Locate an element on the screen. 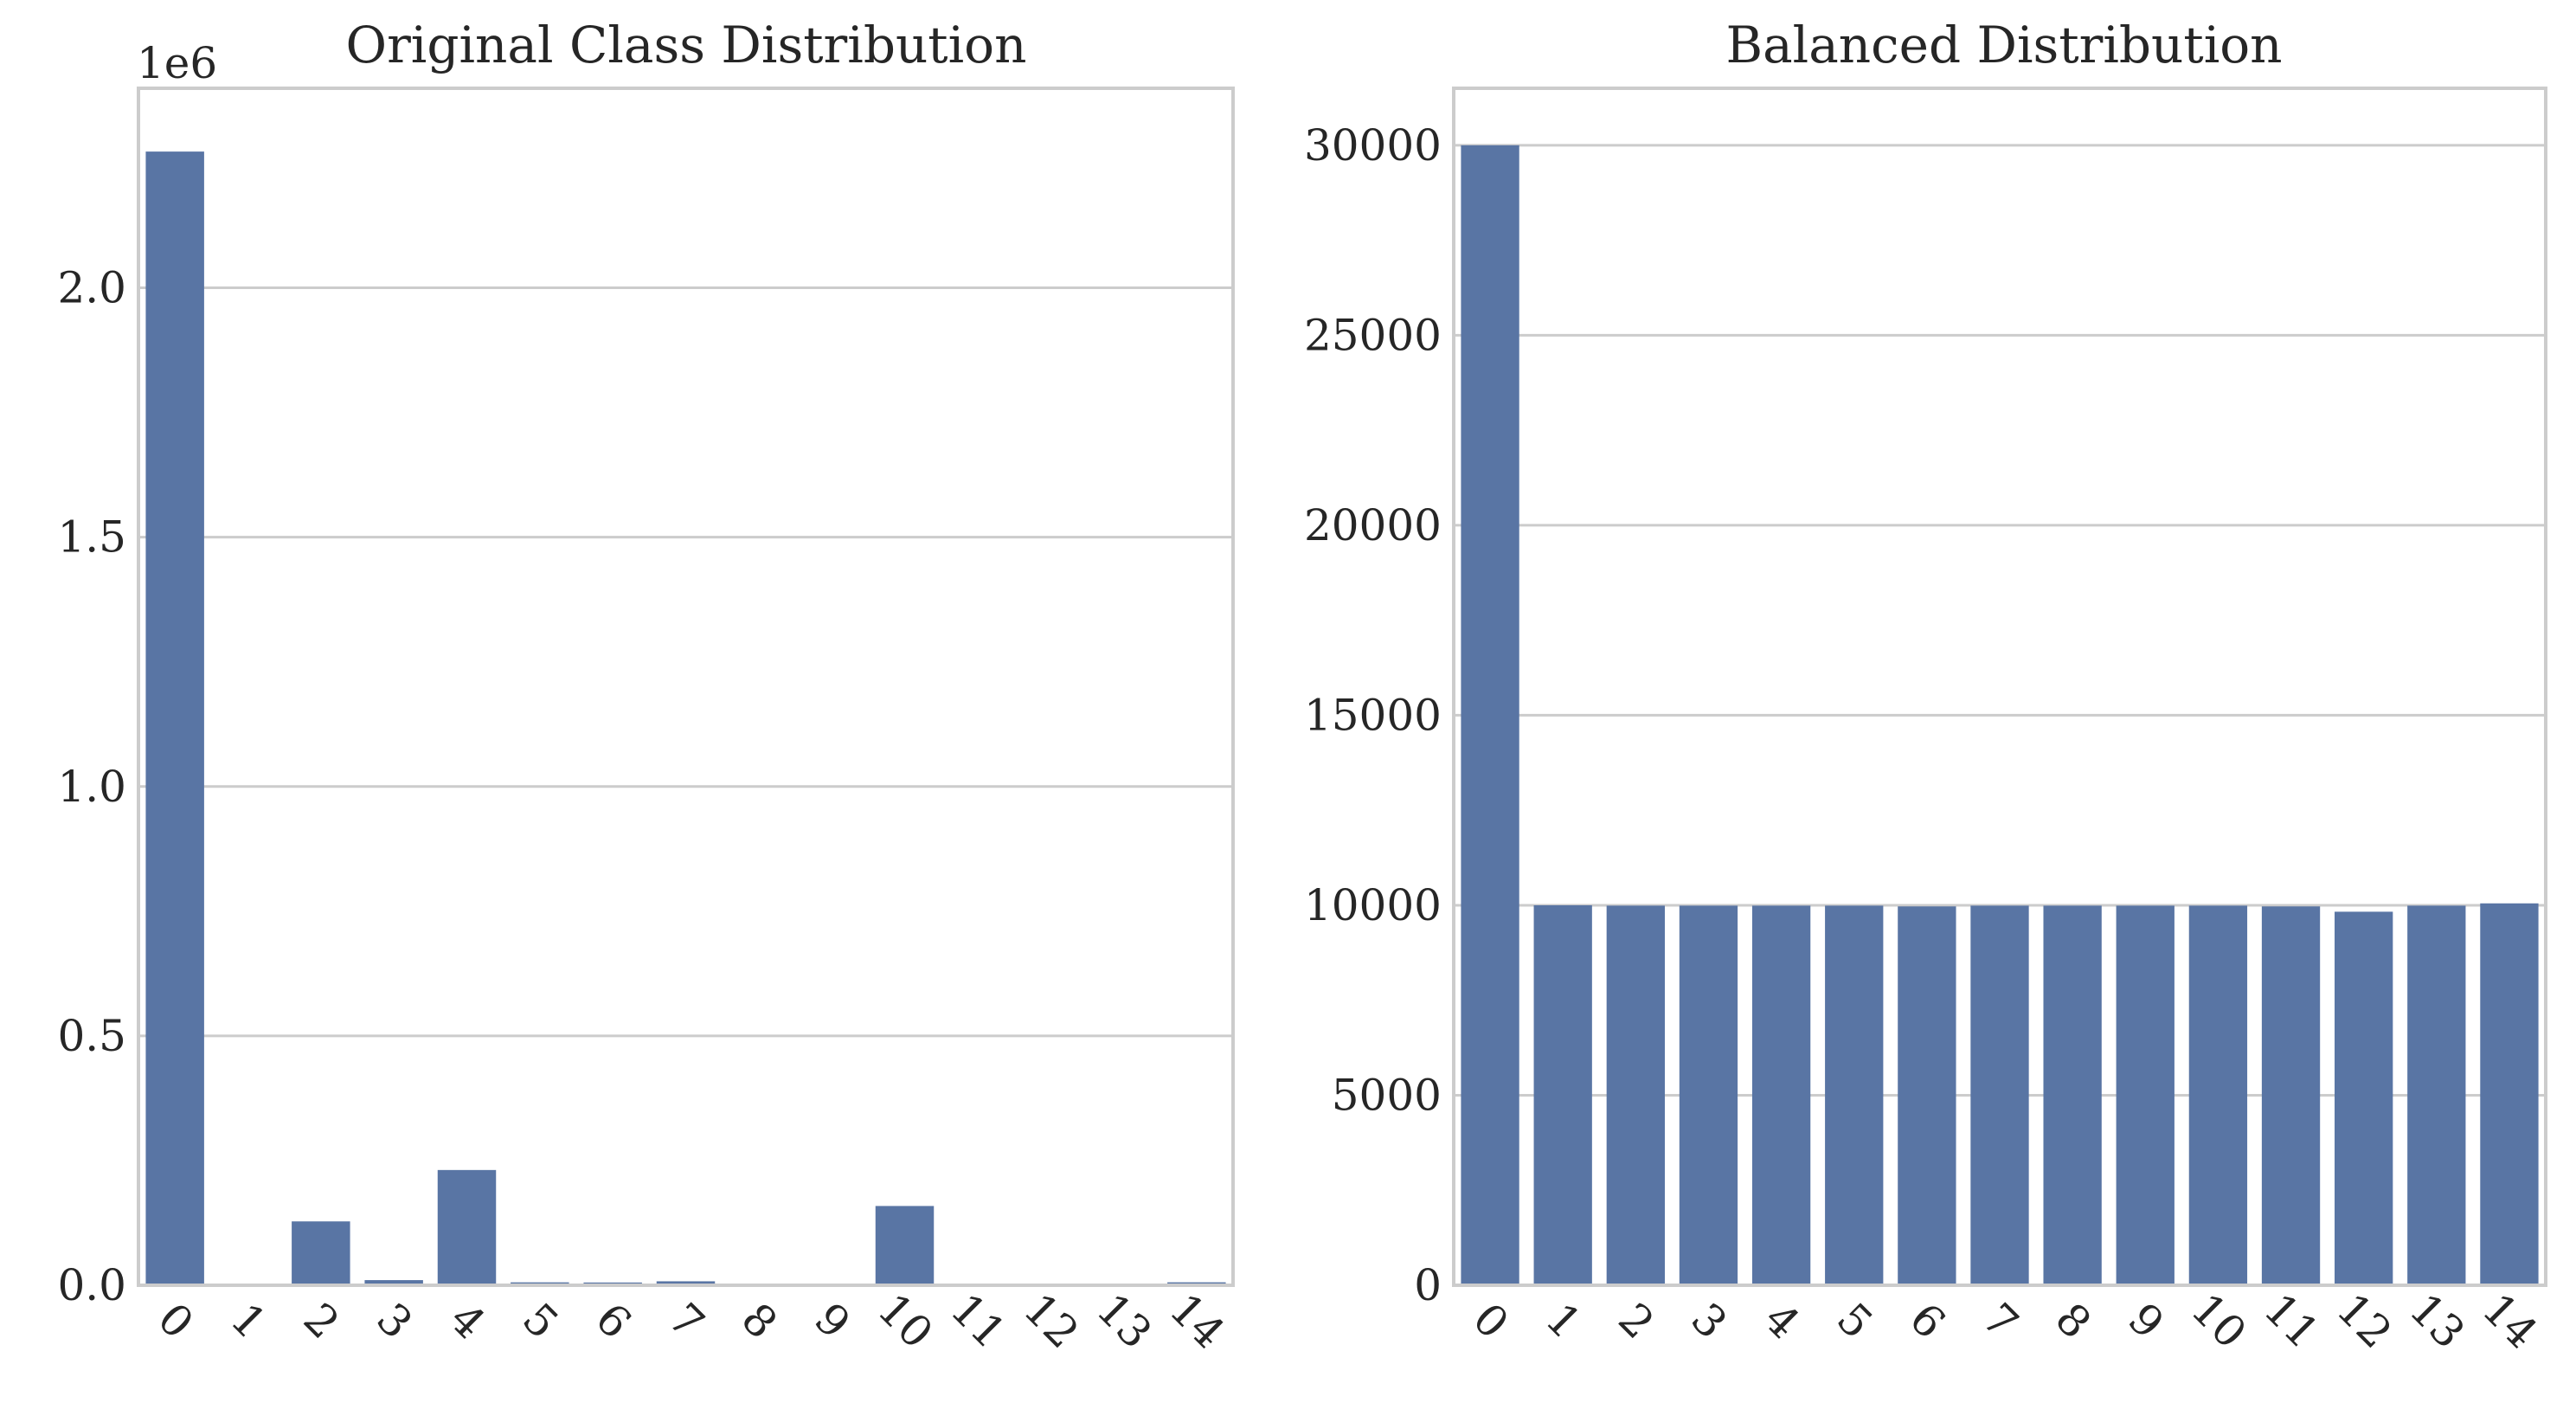 This screenshot has width=2576, height=1422. y-tick-labels: 0 5000 10000 15000 20000 25000 30000 is located at coordinates (1373, 715).